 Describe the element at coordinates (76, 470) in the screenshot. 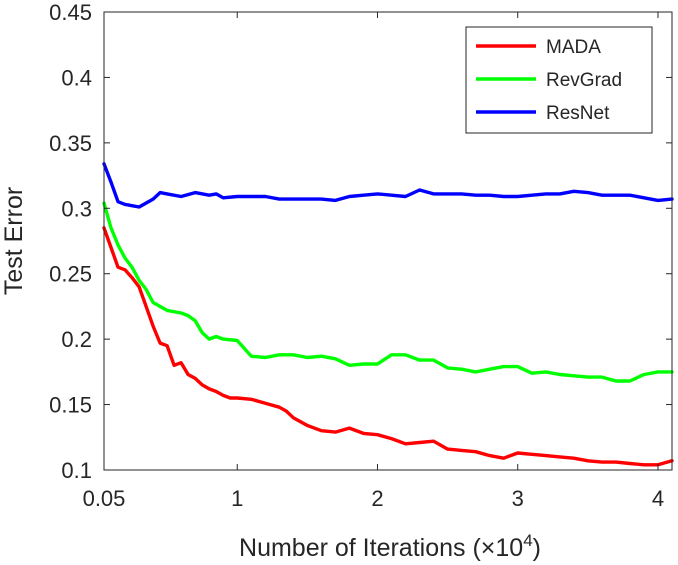

I see `y-tick-label: 0.1` at that location.